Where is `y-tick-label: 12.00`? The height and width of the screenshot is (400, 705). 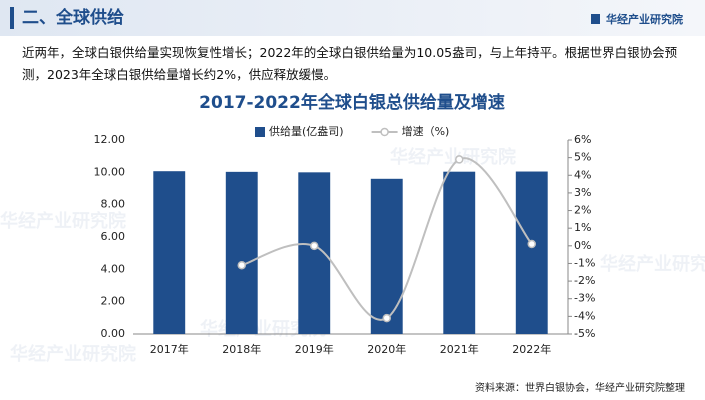 y-tick-label: 12.00 is located at coordinates (110, 139).